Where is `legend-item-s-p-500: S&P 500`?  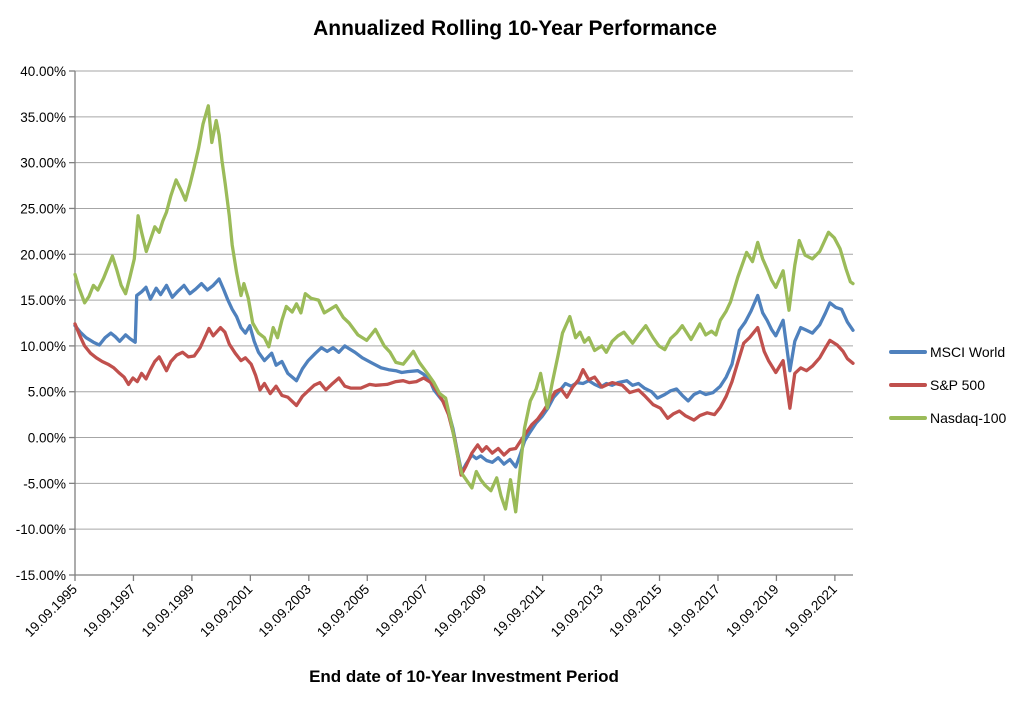 legend-item-s-p-500: S&P 500 is located at coordinates (947, 385).